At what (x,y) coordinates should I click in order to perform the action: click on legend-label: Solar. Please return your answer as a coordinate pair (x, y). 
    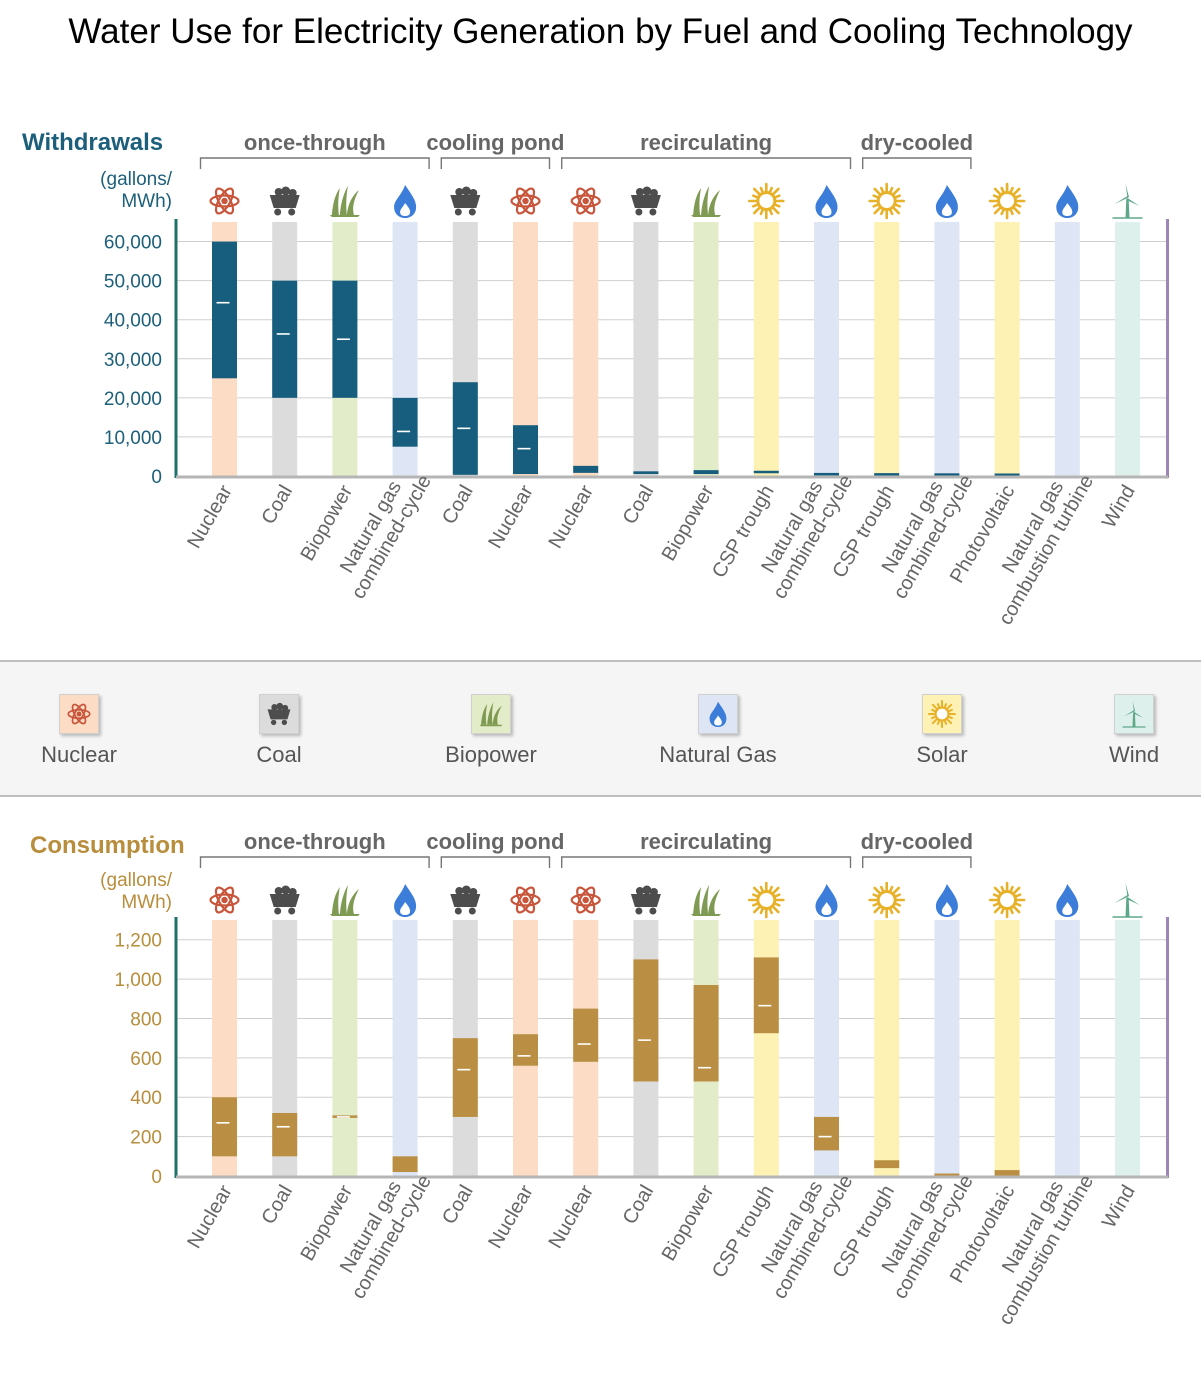
    Looking at the image, I should click on (942, 754).